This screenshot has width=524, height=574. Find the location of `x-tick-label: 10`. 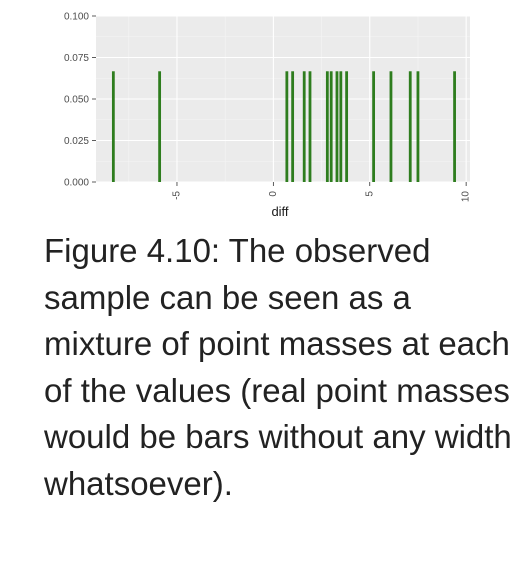

x-tick-label: 10 is located at coordinates (466, 197).